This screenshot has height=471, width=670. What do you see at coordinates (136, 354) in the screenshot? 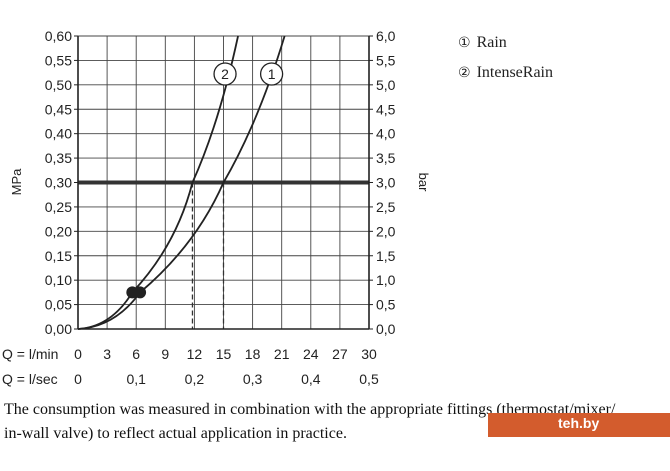
I see `x-lmin-tick-label: 6` at bounding box center [136, 354].